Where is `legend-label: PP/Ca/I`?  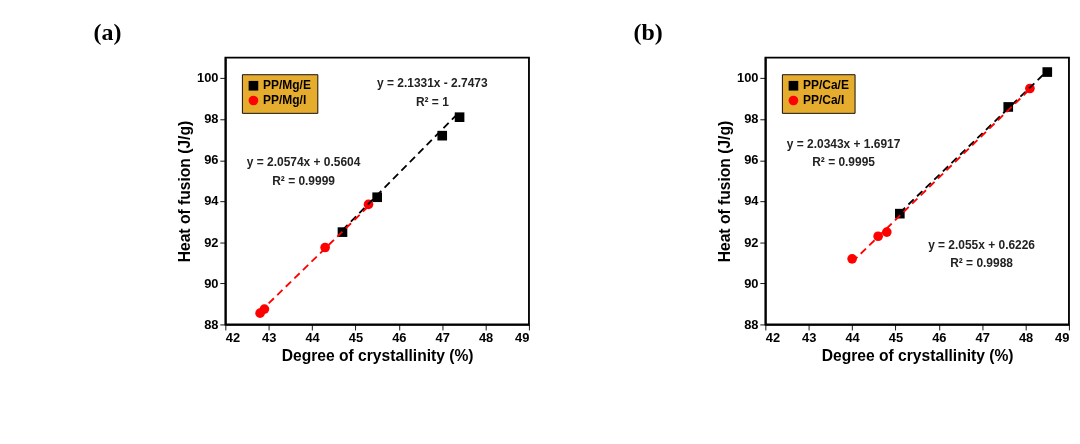
legend-label: PP/Ca/I is located at coordinates (824, 100).